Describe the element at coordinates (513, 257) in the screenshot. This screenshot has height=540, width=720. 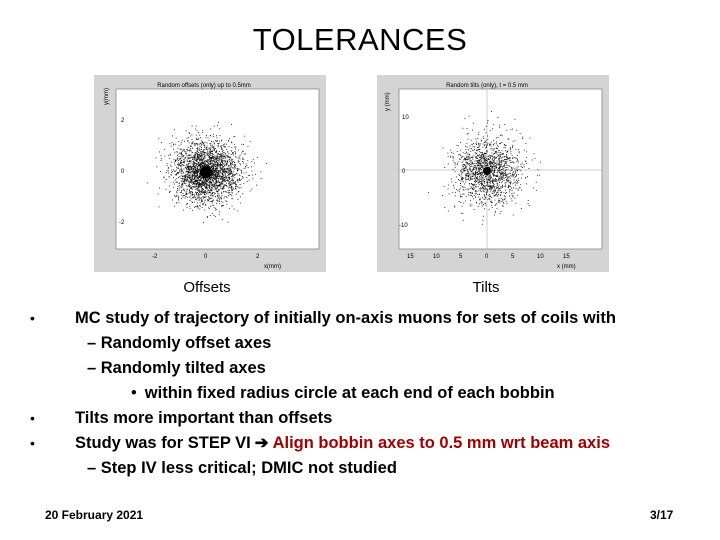
I see `tilts-xtick-4: 5` at that location.